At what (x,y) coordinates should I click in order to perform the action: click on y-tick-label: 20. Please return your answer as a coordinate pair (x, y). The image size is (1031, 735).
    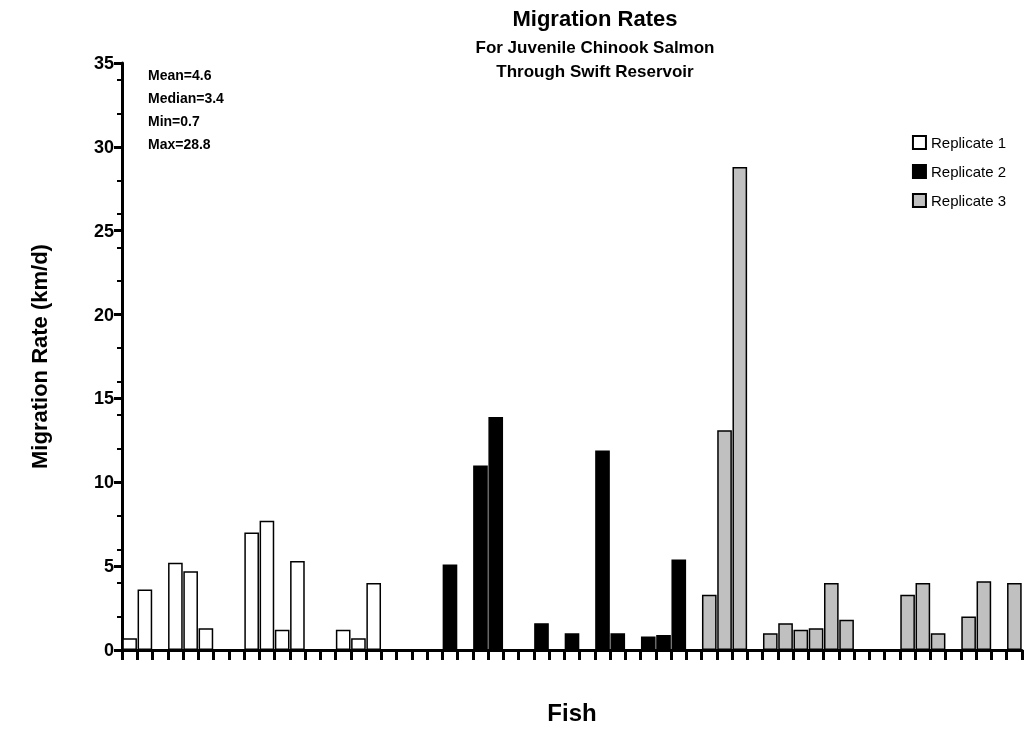
    Looking at the image, I should click on (103, 314).